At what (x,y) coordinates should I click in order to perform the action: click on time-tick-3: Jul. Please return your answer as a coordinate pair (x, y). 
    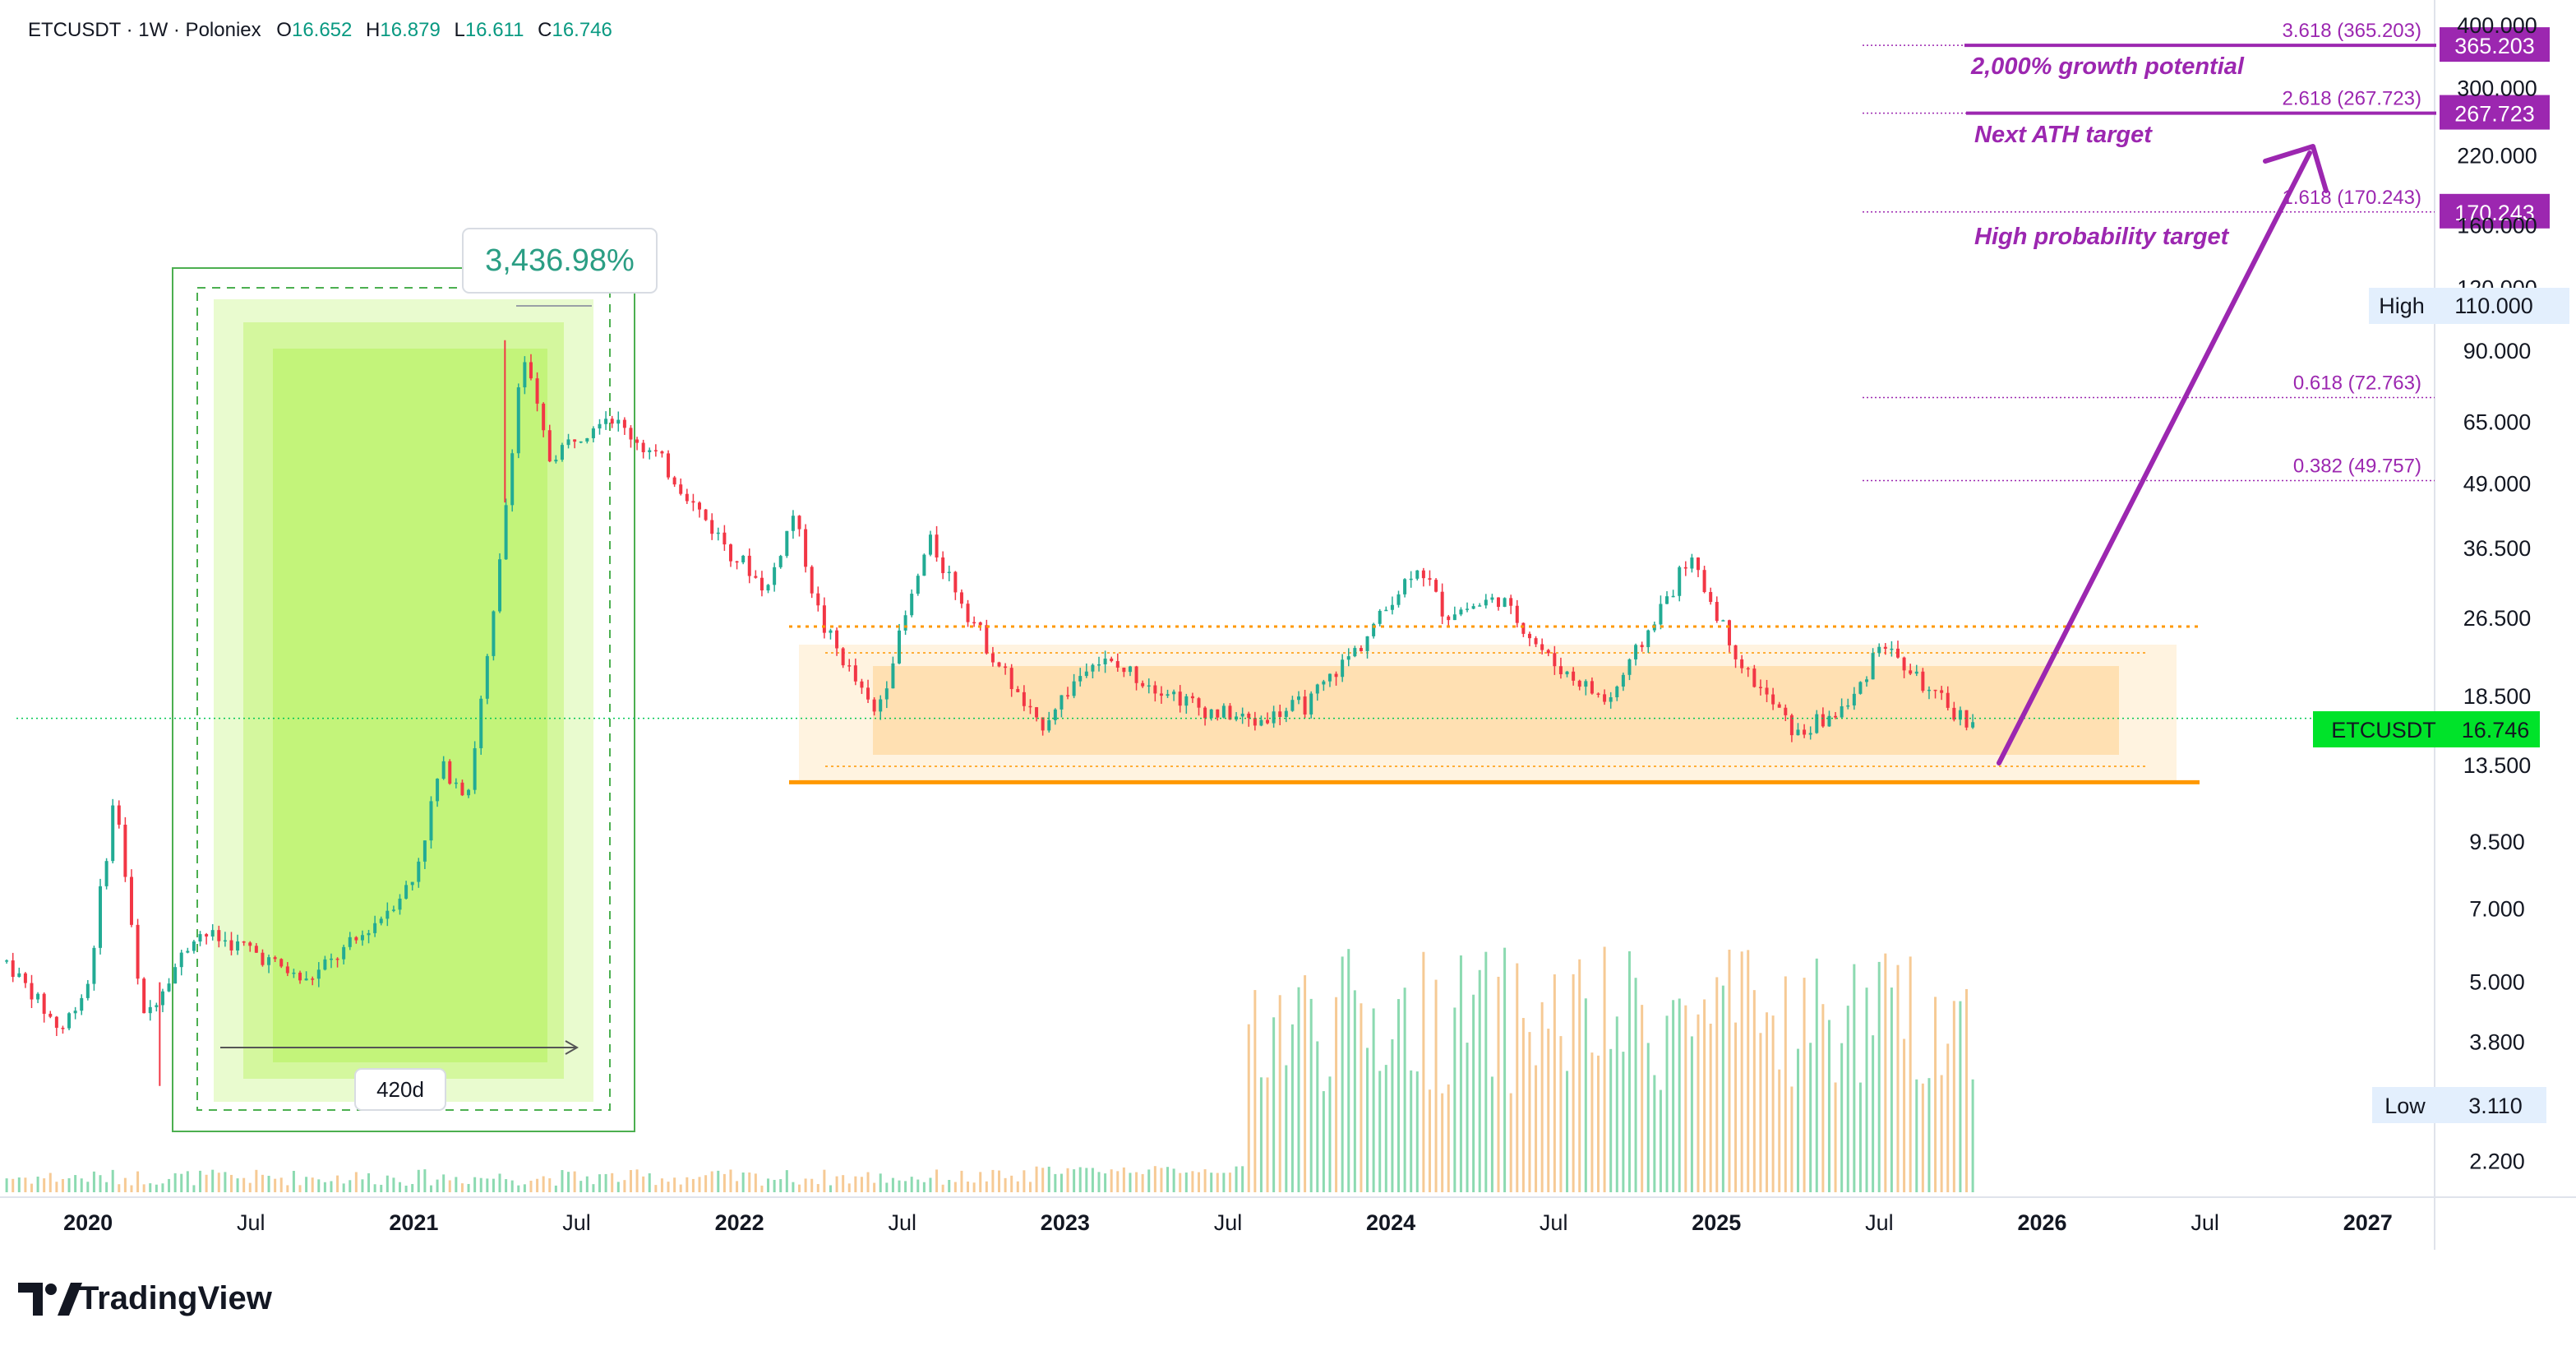
    Looking at the image, I should click on (576, 1222).